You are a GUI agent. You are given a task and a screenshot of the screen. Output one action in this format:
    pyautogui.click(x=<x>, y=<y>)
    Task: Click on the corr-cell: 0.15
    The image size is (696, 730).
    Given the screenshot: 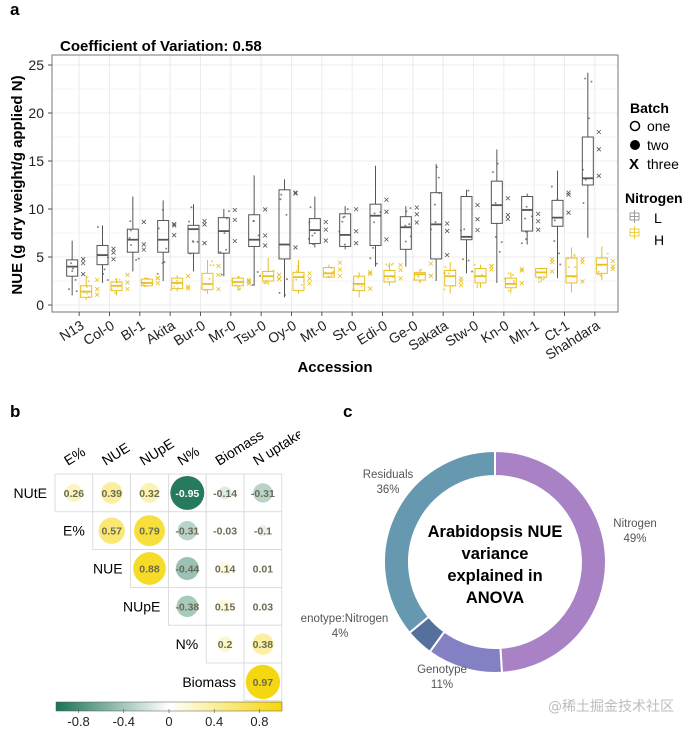 What is the action you would take?
    pyautogui.click(x=225, y=606)
    